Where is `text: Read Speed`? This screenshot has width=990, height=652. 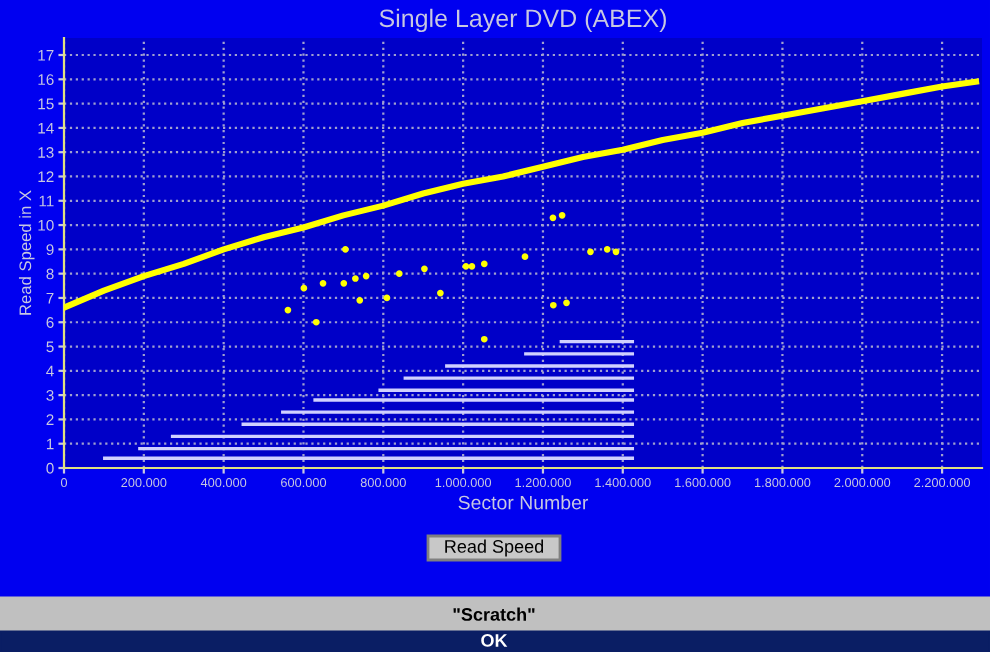
text: Read Speed is located at coordinates (494, 548).